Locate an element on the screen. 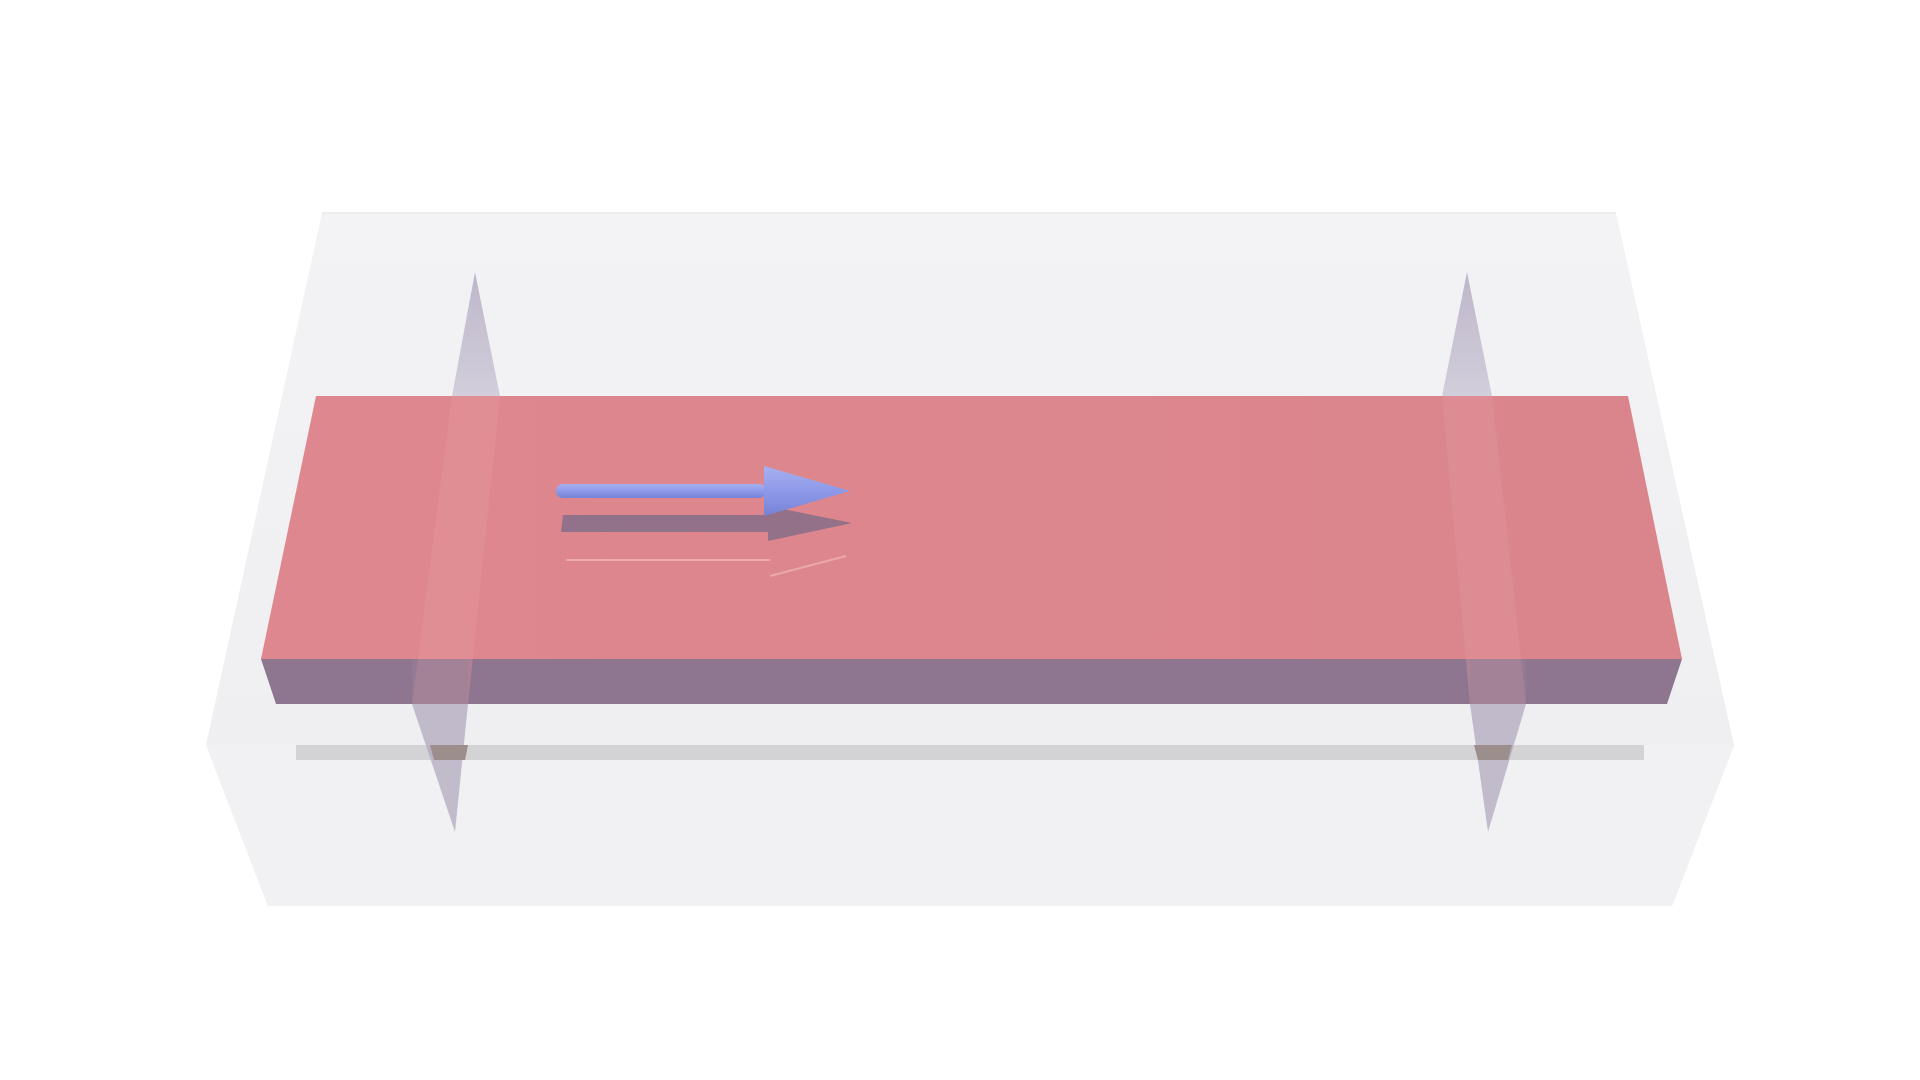 The height and width of the screenshot is (1080, 1920). arrow-shaft is located at coordinates (661, 491).